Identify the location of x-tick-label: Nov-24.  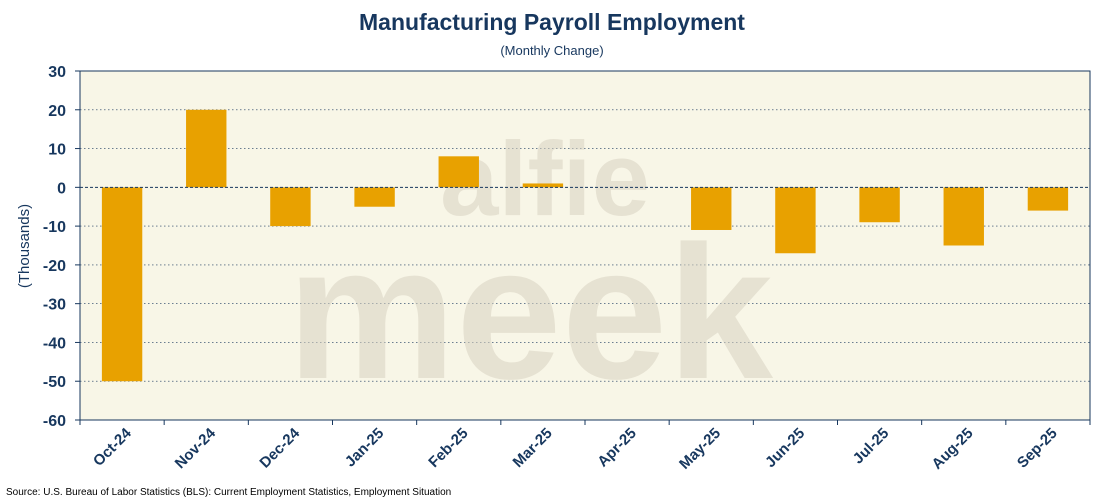
(196, 448).